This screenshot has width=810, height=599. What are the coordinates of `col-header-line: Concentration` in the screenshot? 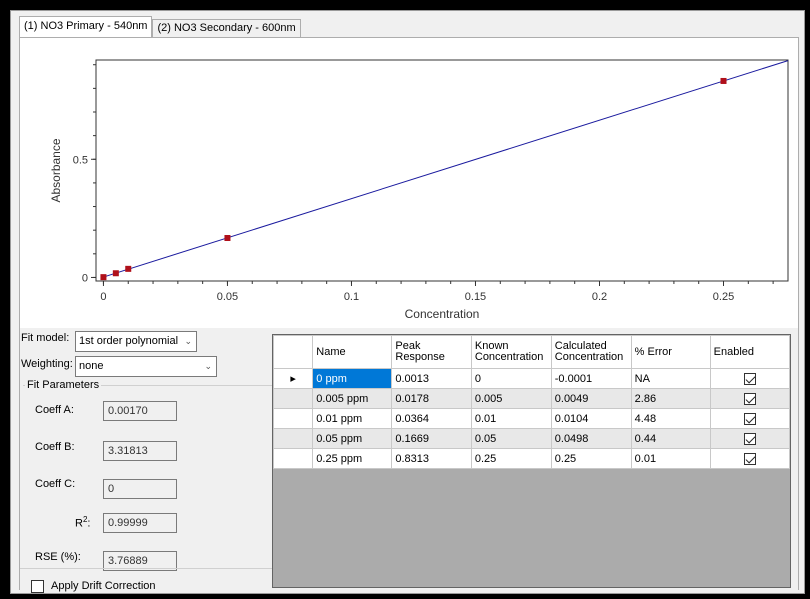 It's located at (509, 357).